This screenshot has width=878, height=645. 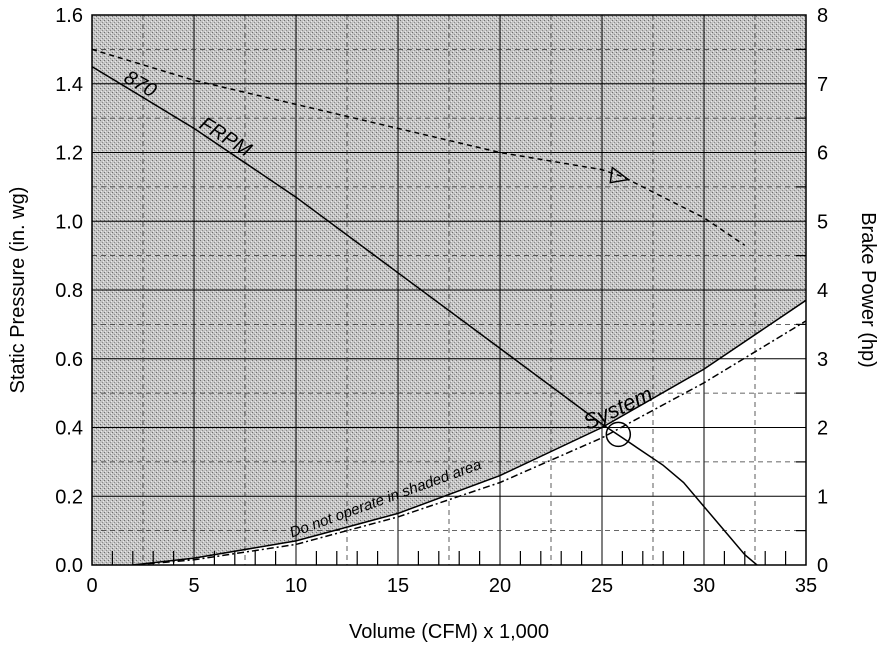 I want to click on y-tick-label: 0.0, so click(x=69, y=566).